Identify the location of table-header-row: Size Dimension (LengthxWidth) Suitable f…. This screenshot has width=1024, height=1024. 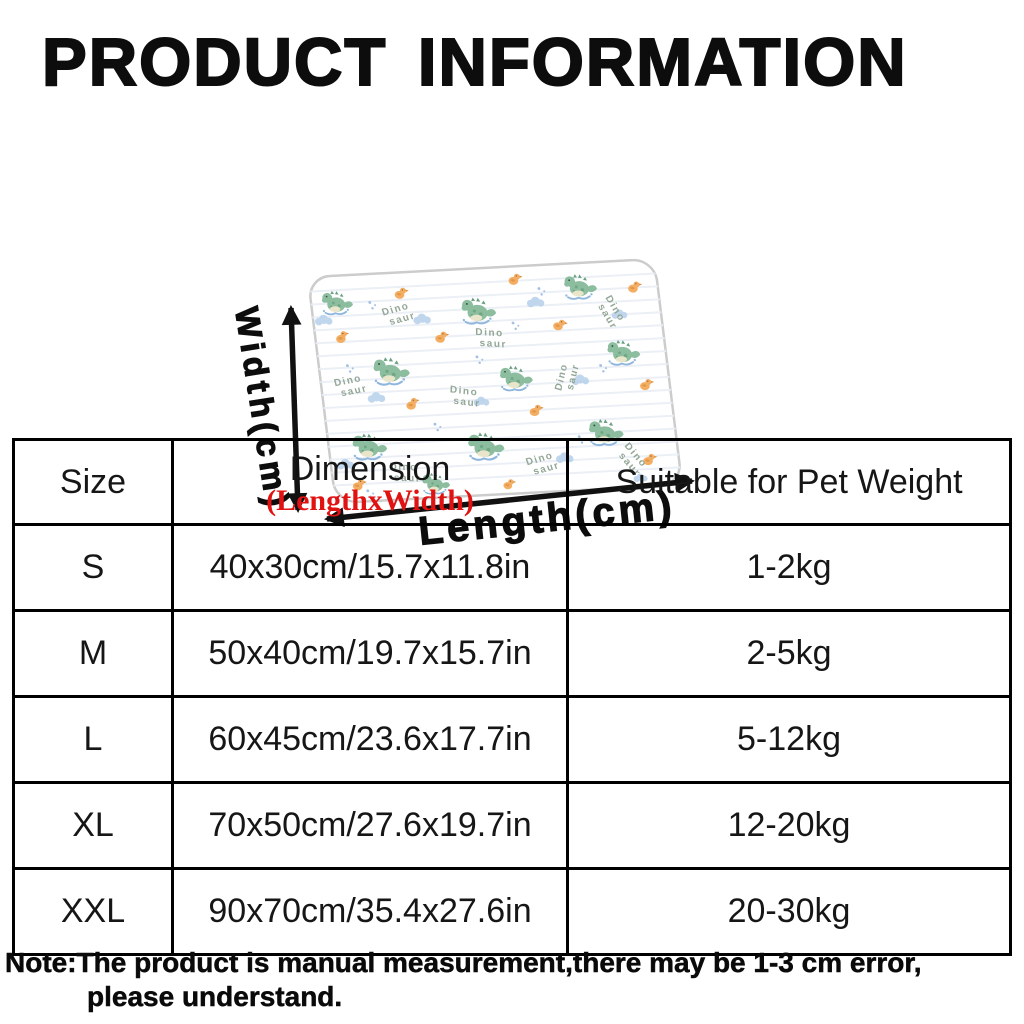
(512, 482).